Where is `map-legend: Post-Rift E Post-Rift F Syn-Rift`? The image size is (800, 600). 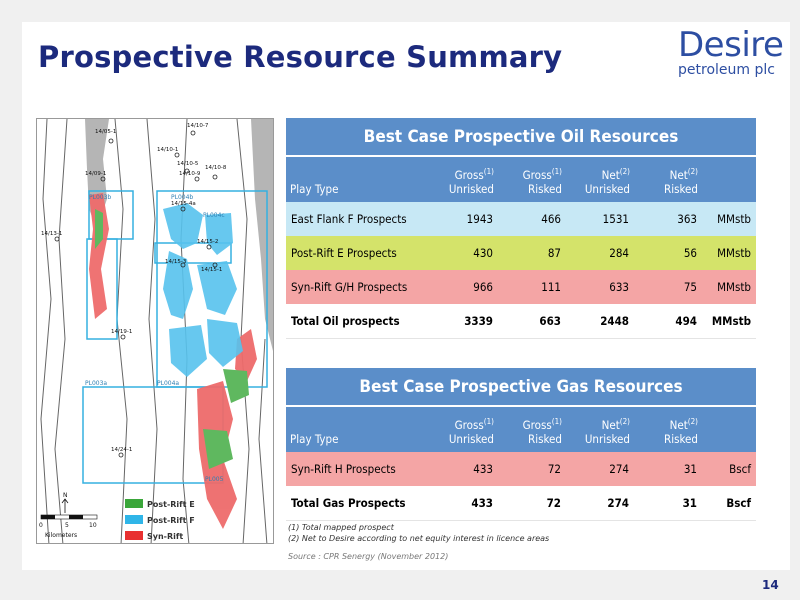 map-legend: Post-Rift E Post-Rift F Syn-Rift is located at coordinates (160, 520).